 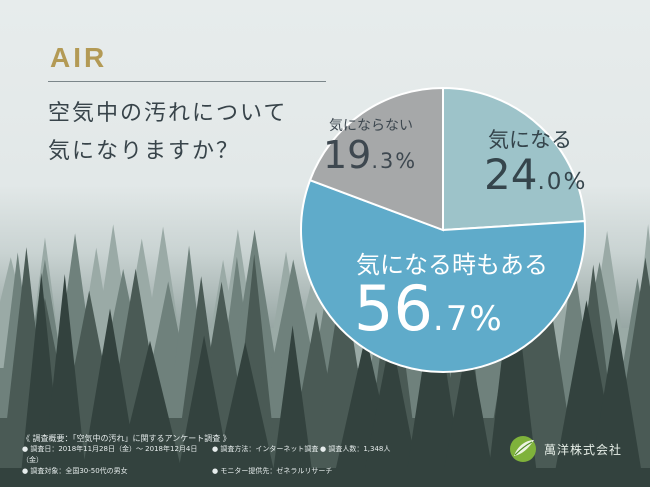 What do you see at coordinates (562, 182) in the screenshot?
I see `pct-dec-worried: .0%` at bounding box center [562, 182].